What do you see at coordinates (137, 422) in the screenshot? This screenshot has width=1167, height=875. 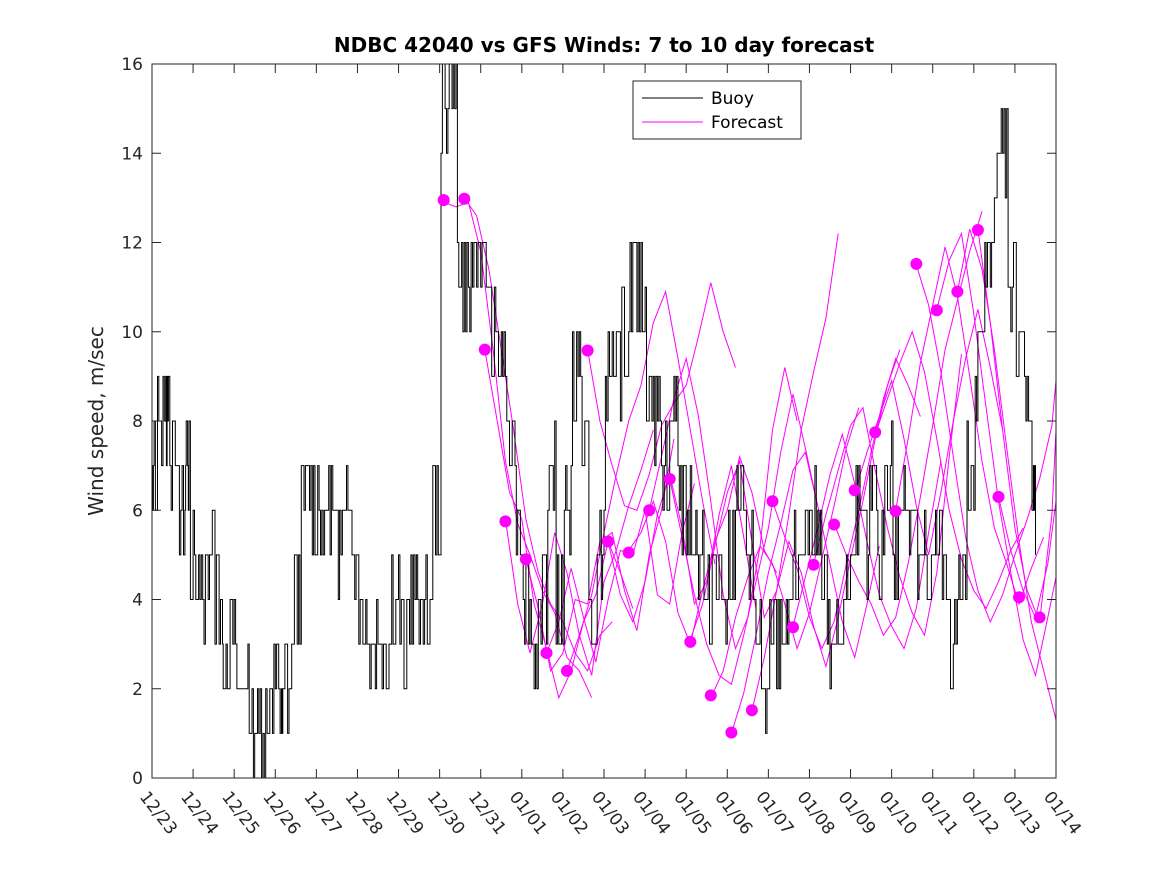 I see `y-tick-label: 8` at bounding box center [137, 422].